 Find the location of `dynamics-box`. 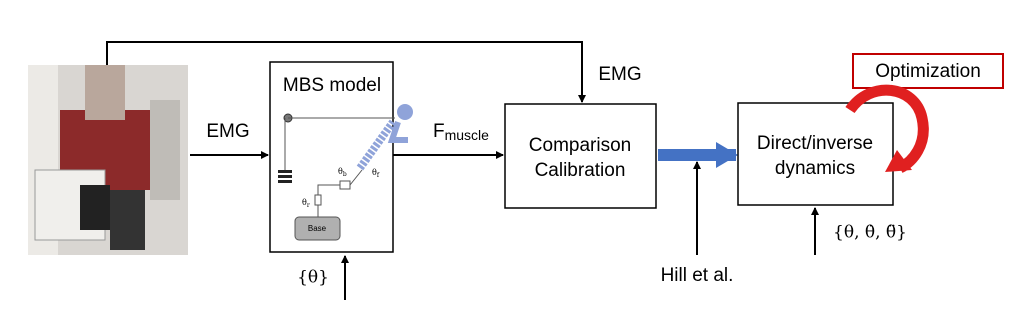

dynamics-box is located at coordinates (815, 154).